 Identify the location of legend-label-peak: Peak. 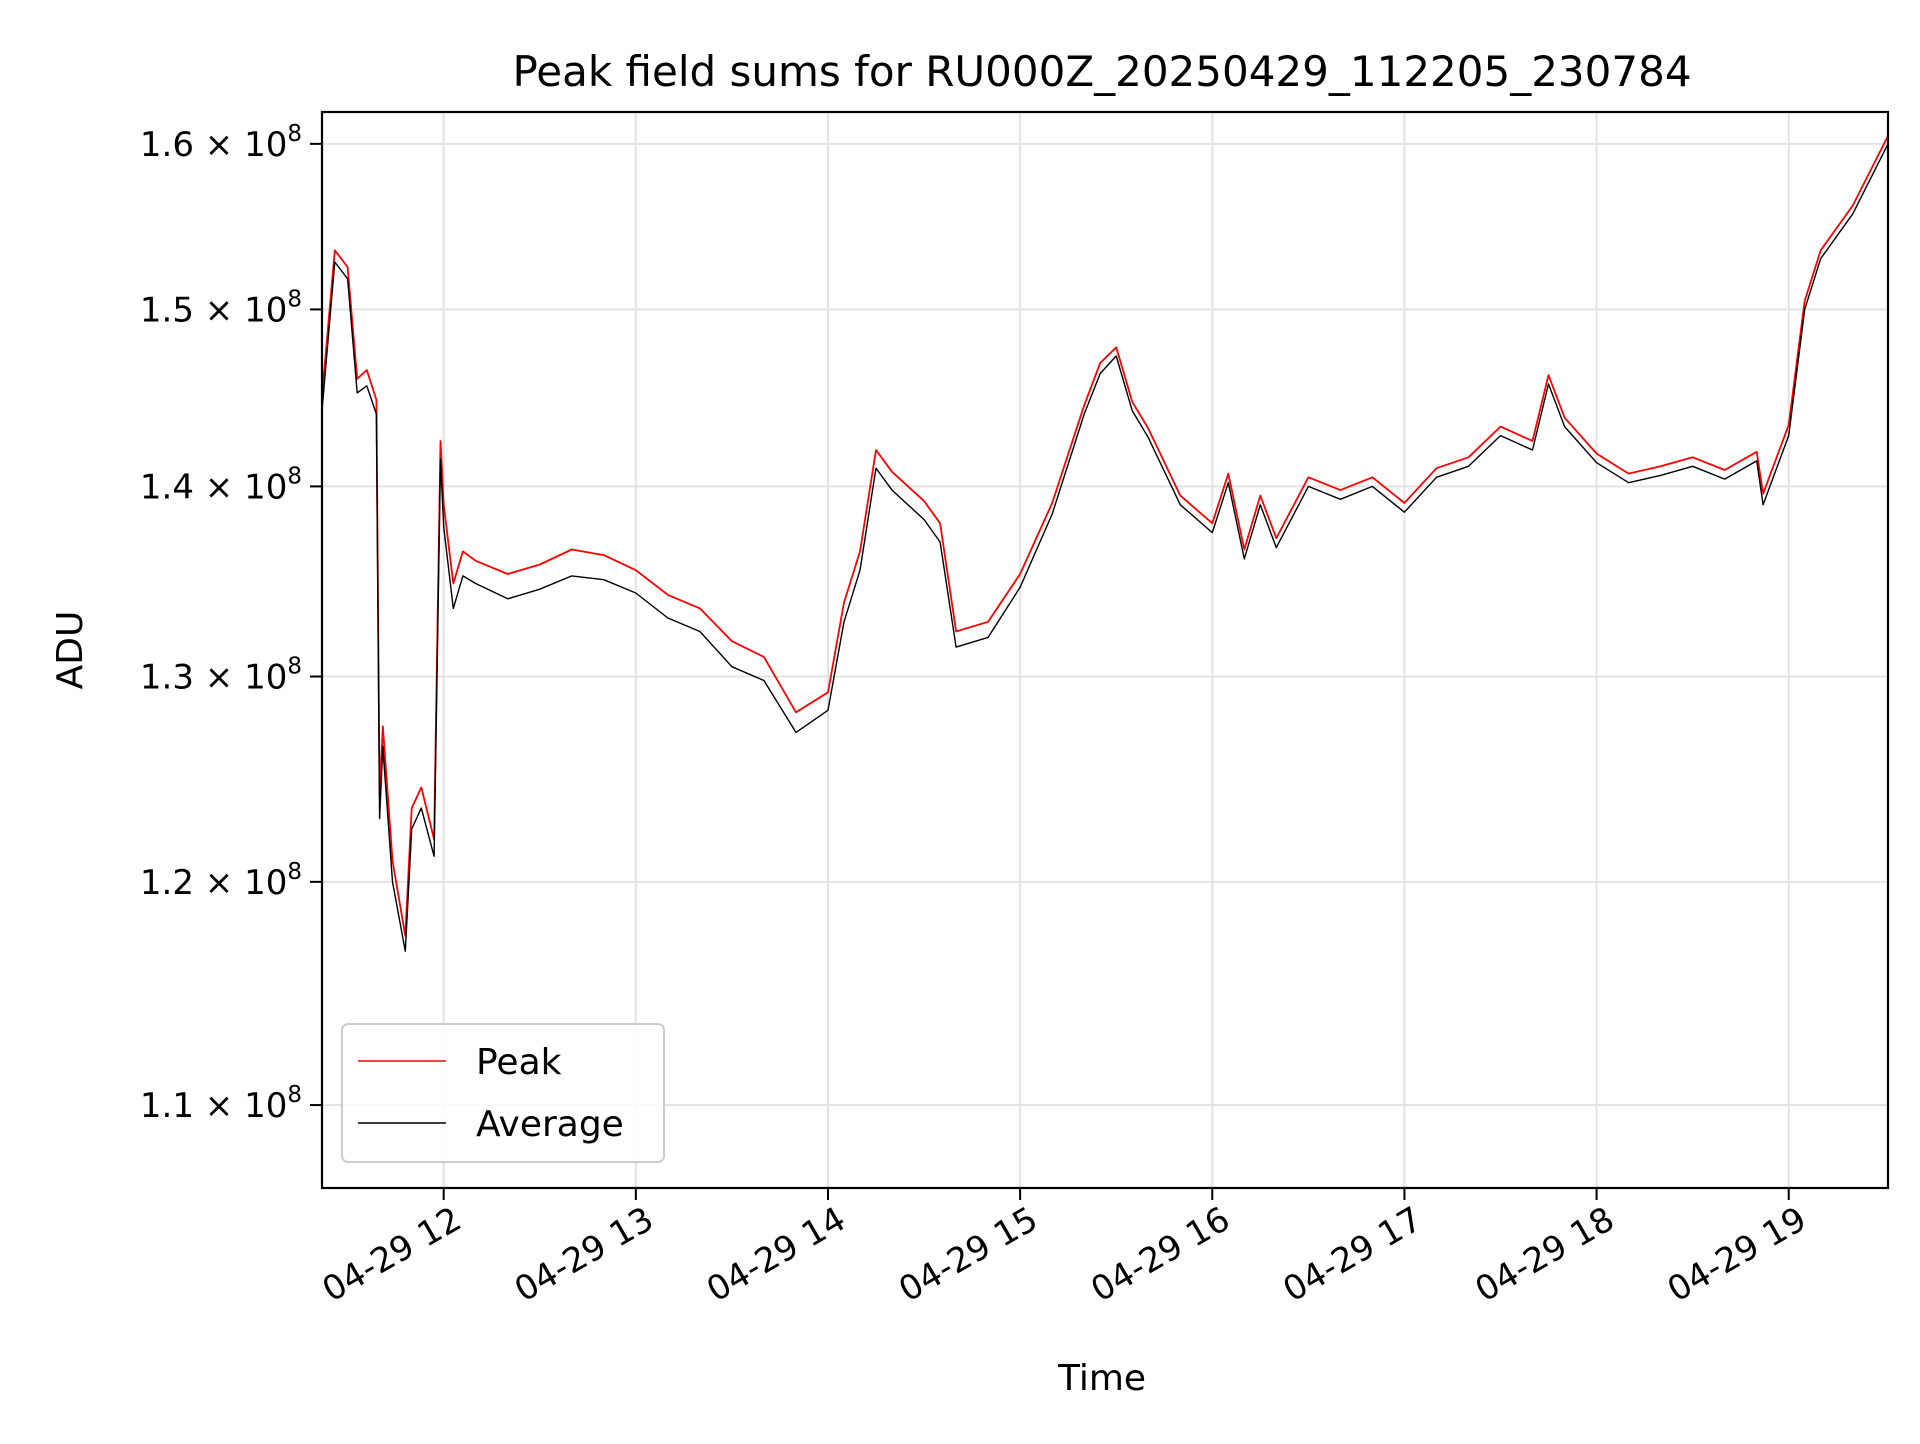
(519, 1062).